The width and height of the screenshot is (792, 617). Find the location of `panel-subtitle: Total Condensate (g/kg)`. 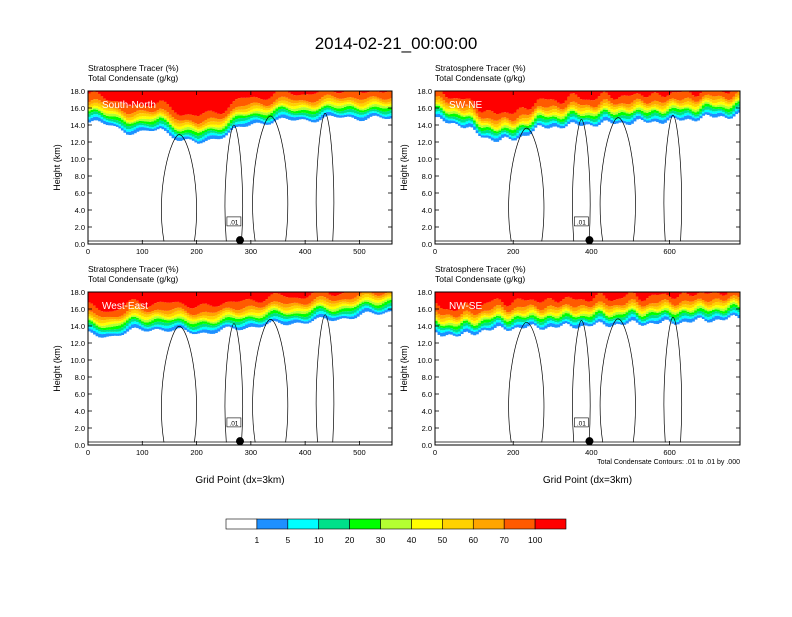

panel-subtitle: Total Condensate (g/kg) is located at coordinates (133, 78).